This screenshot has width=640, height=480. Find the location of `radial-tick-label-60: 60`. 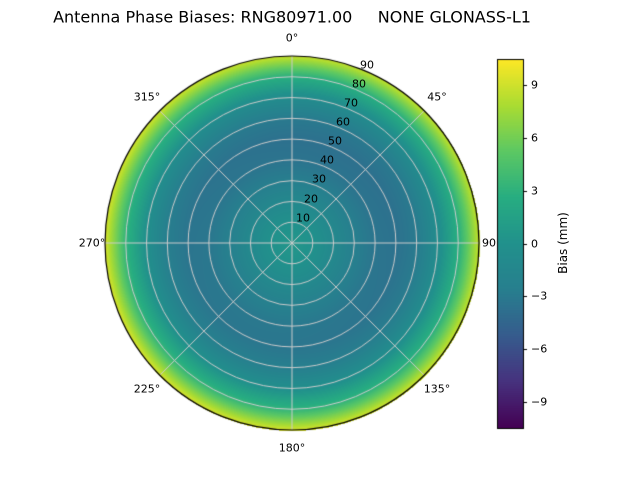

radial-tick-label-60: 60 is located at coordinates (343, 122).